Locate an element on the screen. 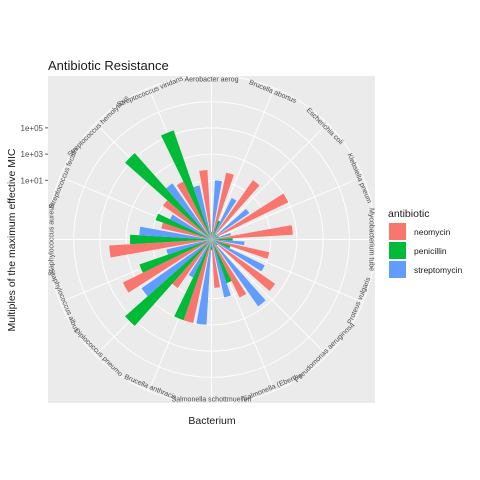 This screenshot has height=480, width=480. y-tick-label: 1e+03 is located at coordinates (32, 154).